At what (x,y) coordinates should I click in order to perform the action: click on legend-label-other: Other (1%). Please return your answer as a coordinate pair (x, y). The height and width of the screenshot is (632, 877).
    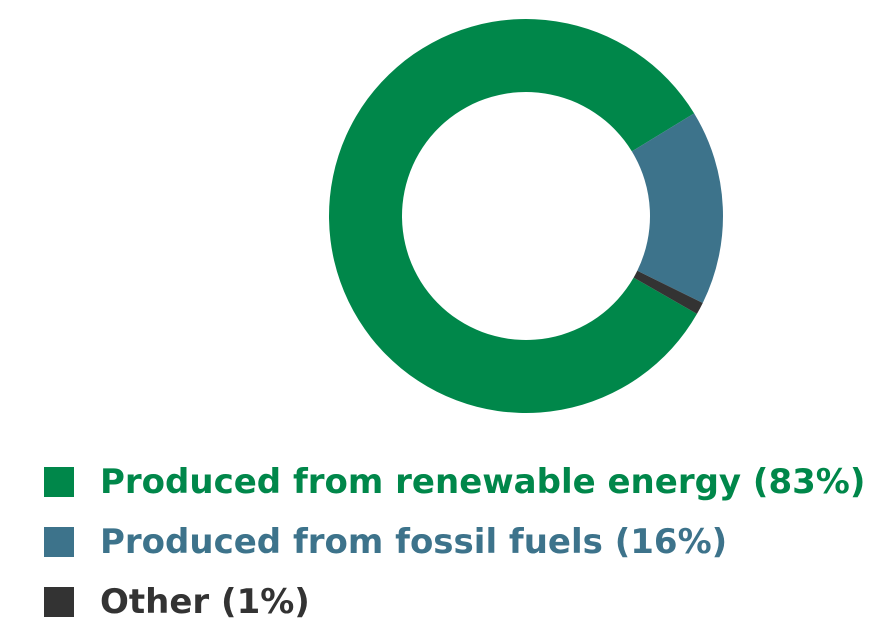
    Looking at the image, I should click on (205, 602).